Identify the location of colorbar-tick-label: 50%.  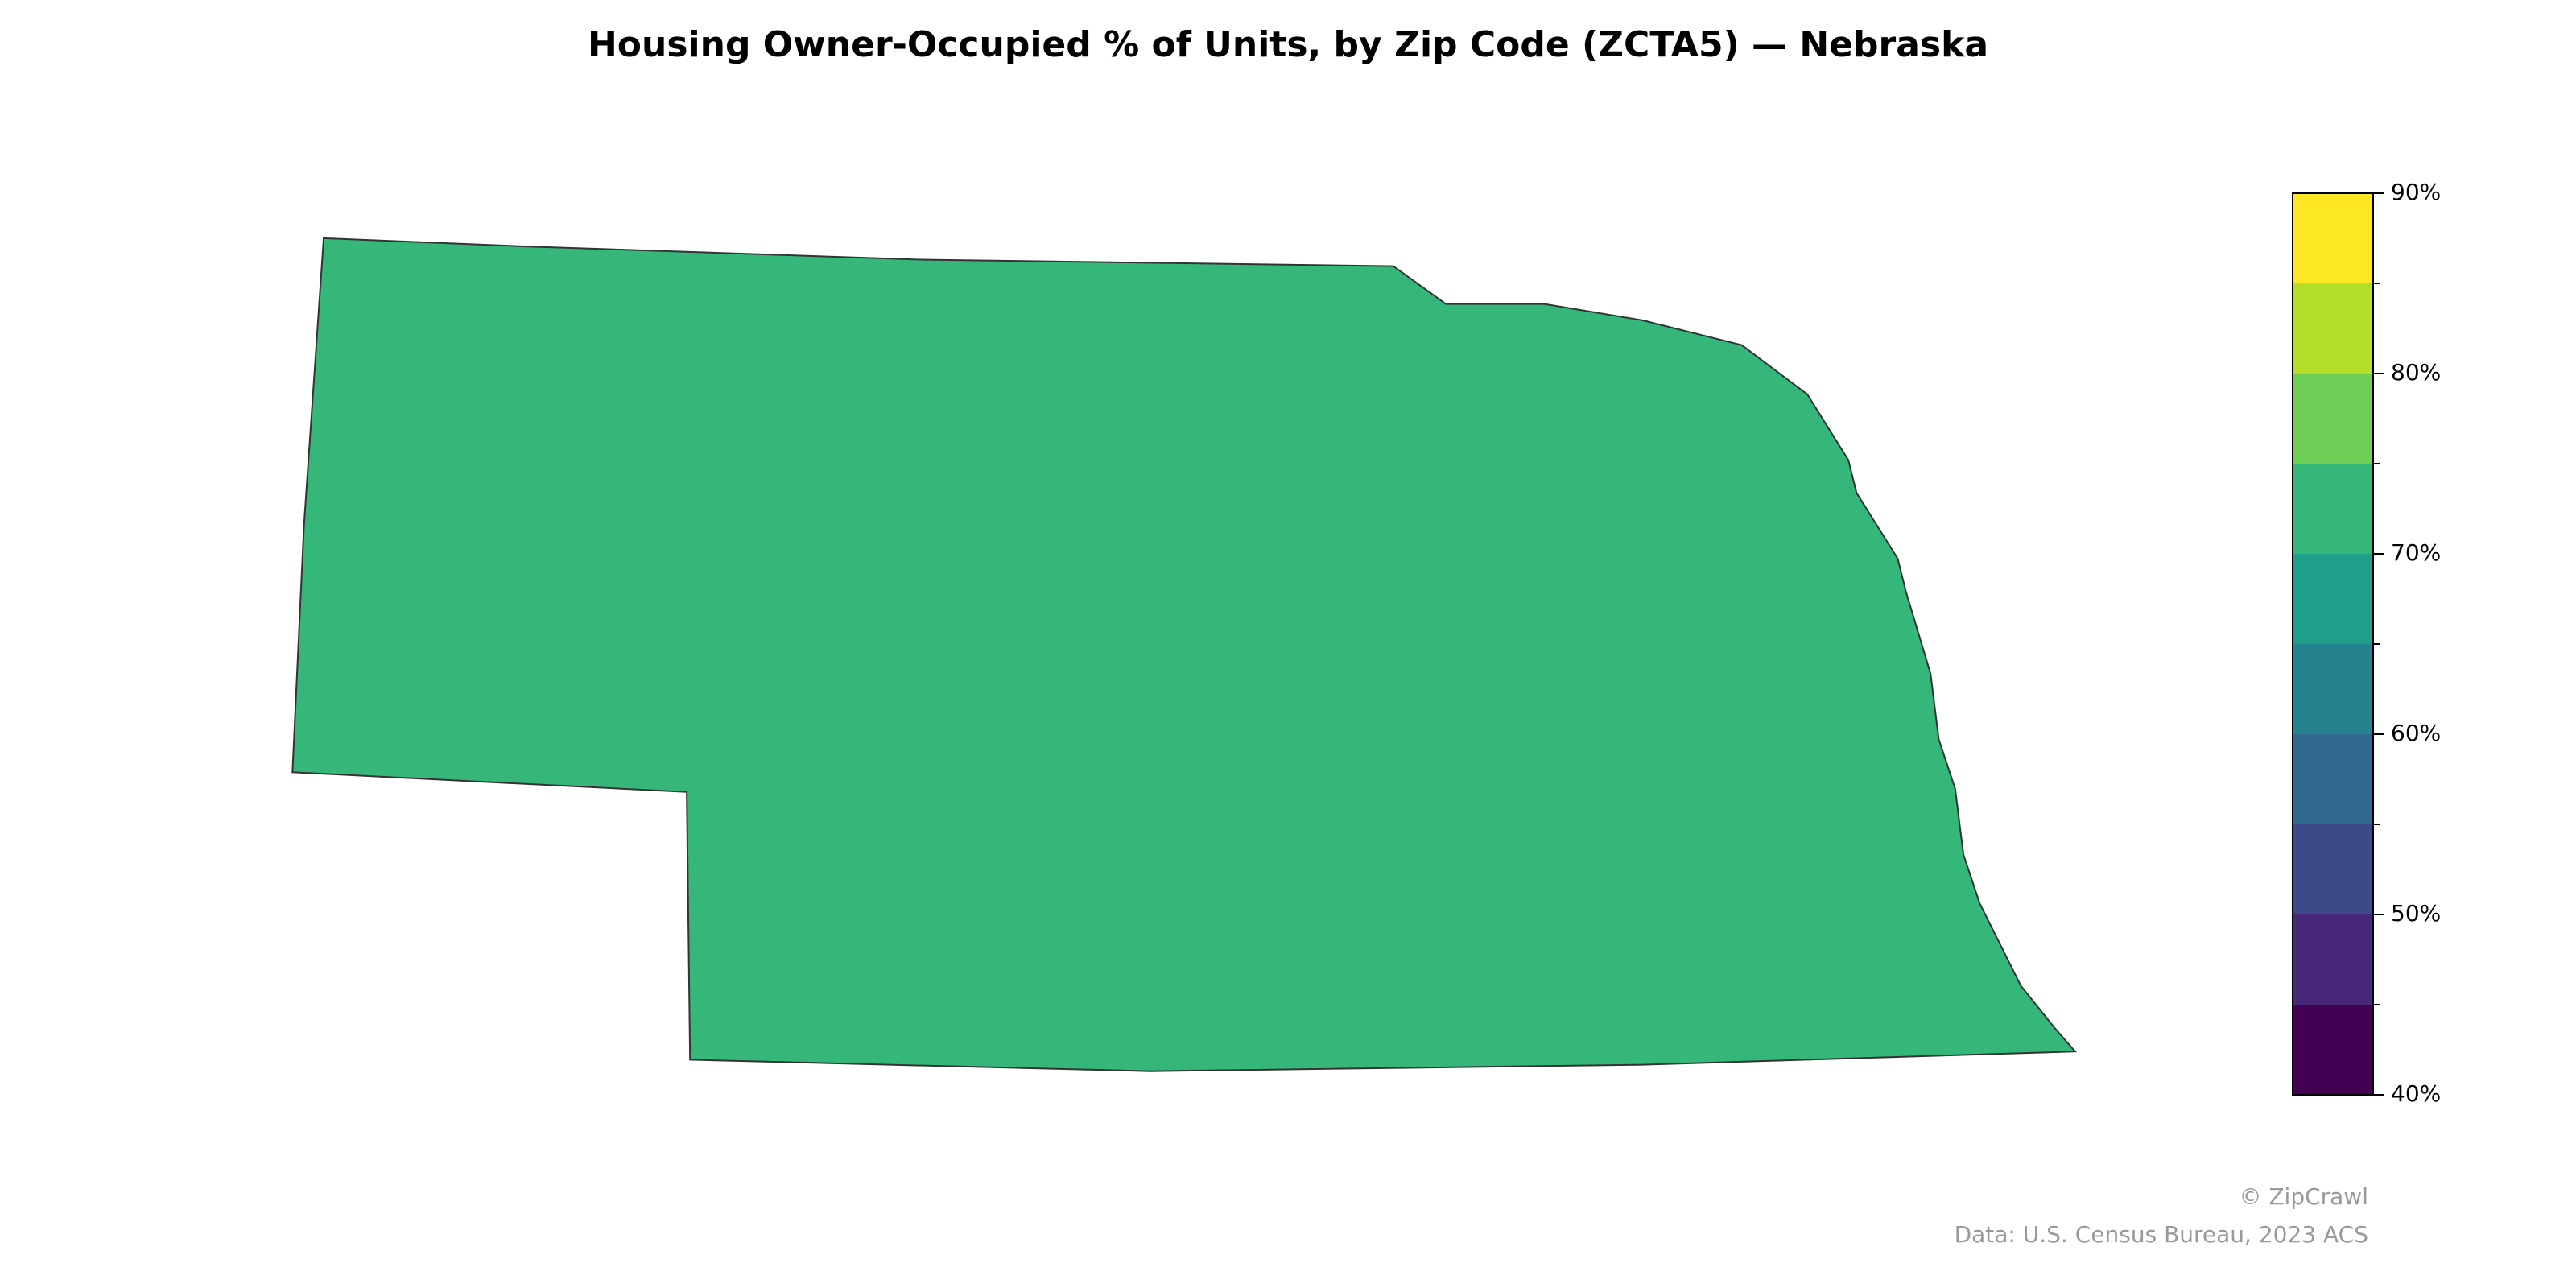
(2416, 913).